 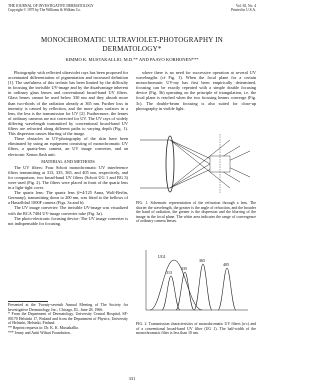 I want to click on curve-label: 313, so click(x=169, y=272).